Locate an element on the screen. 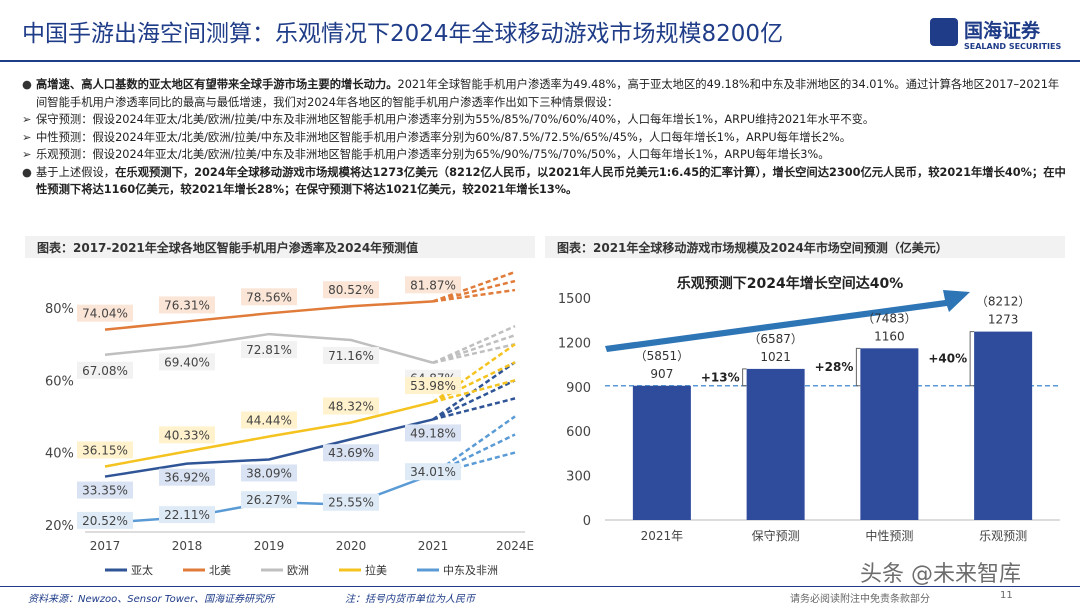  y-tick-label: 0 is located at coordinates (587, 521).